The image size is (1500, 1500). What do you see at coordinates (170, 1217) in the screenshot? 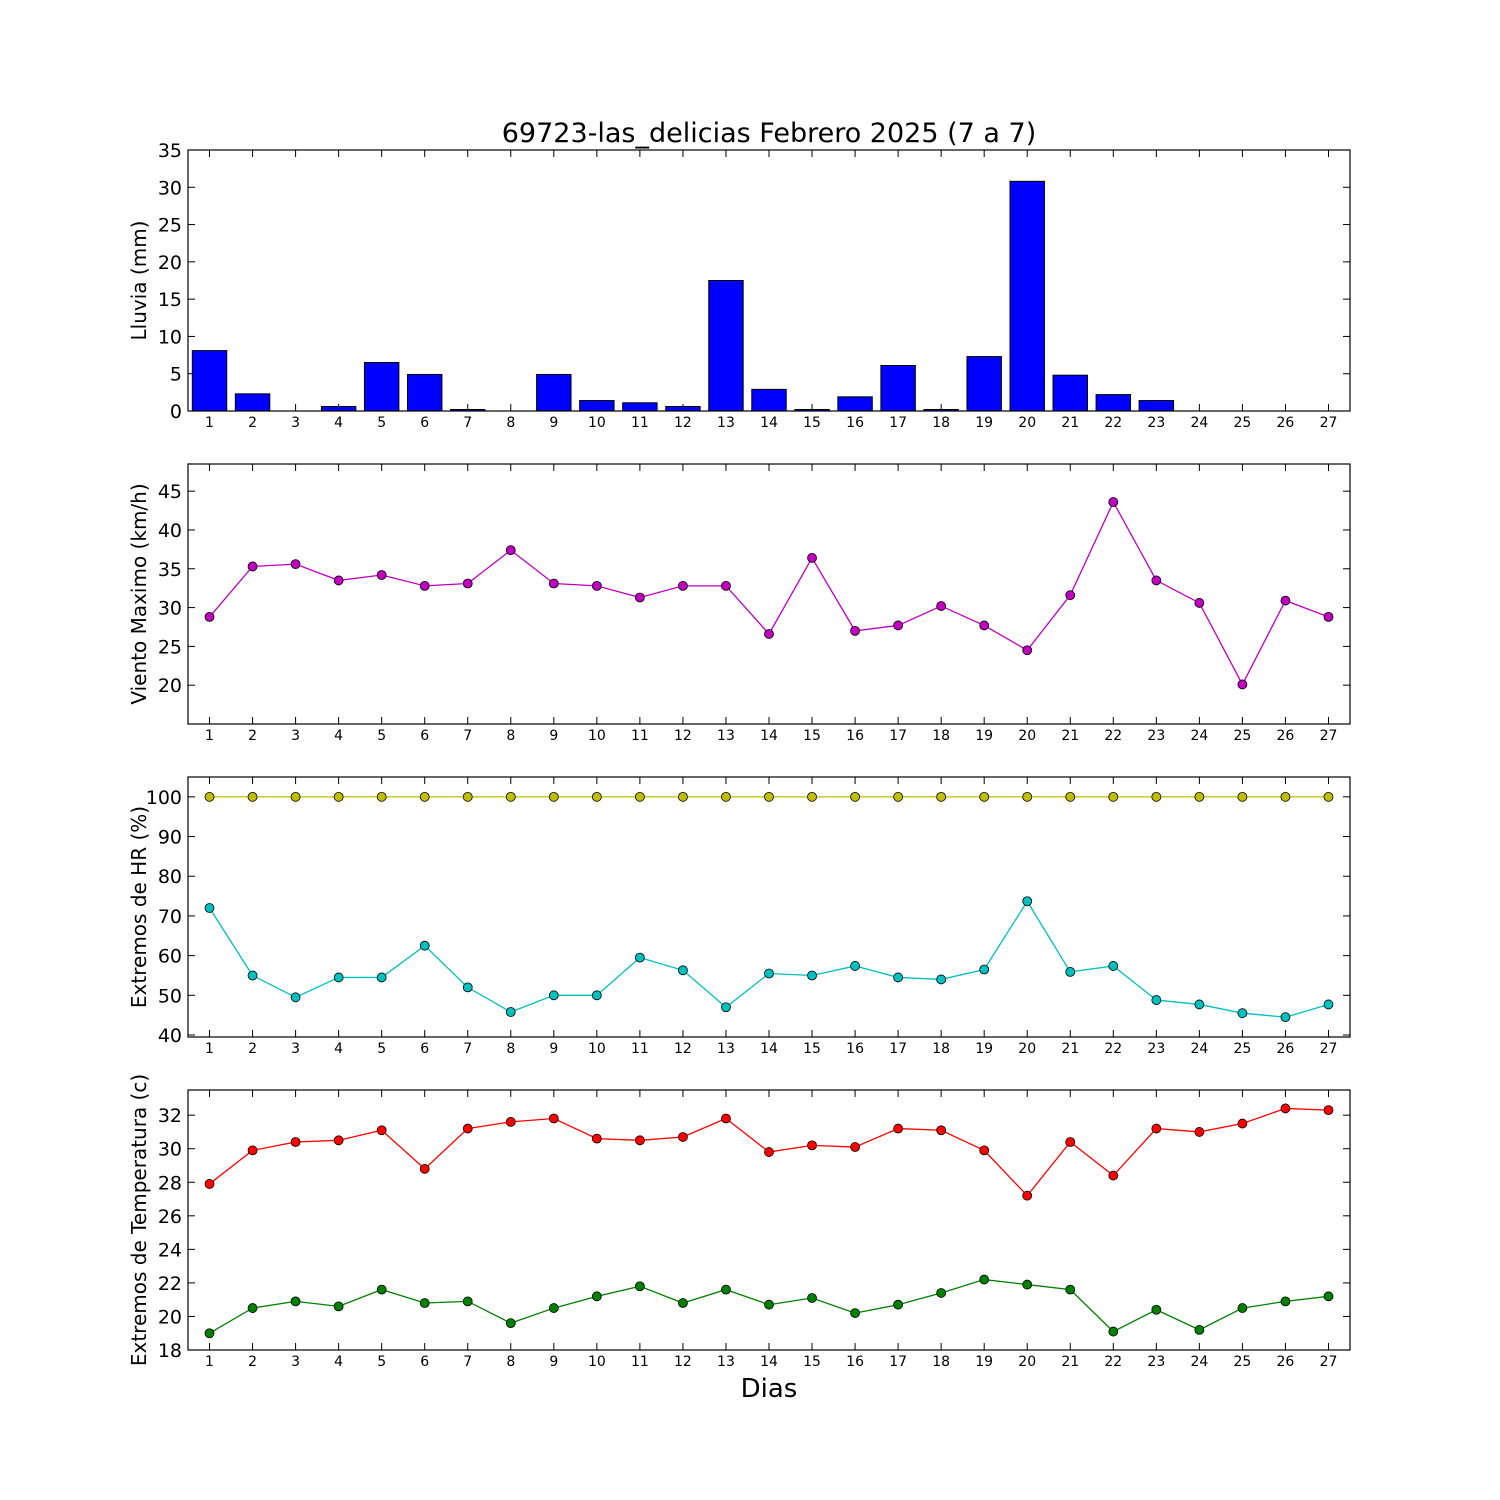
I see `y-tick-label: 26` at bounding box center [170, 1217].